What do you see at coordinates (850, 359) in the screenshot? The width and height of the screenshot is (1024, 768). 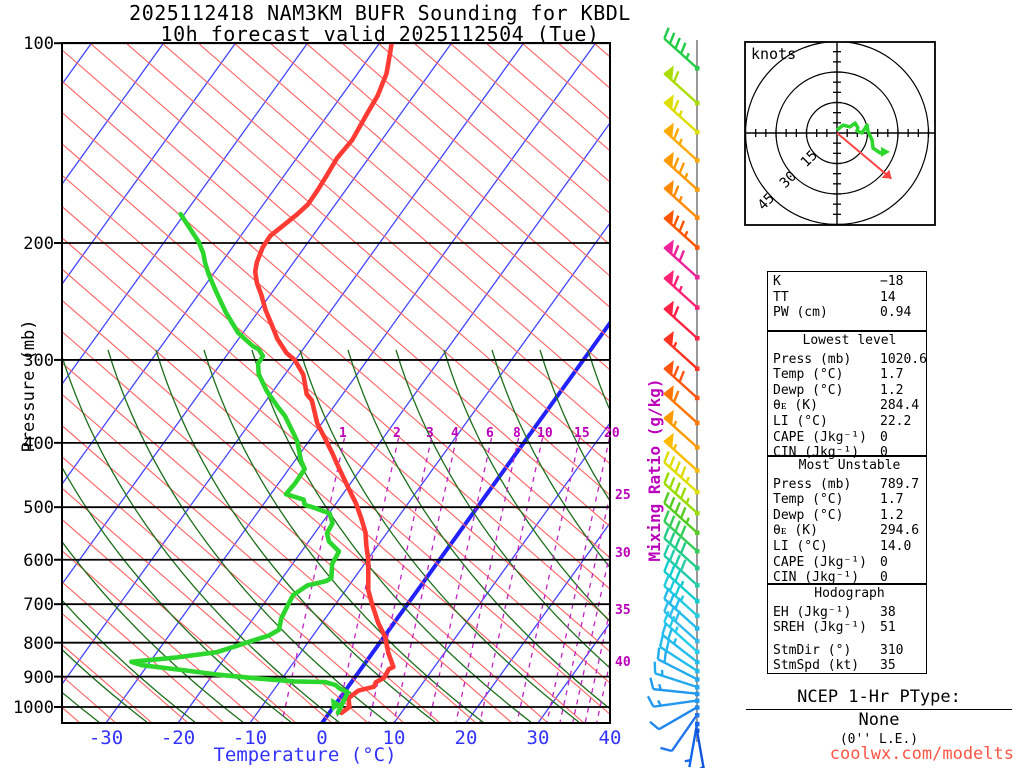 I see `stat-row: Press (mb) 1020.6` at bounding box center [850, 359].